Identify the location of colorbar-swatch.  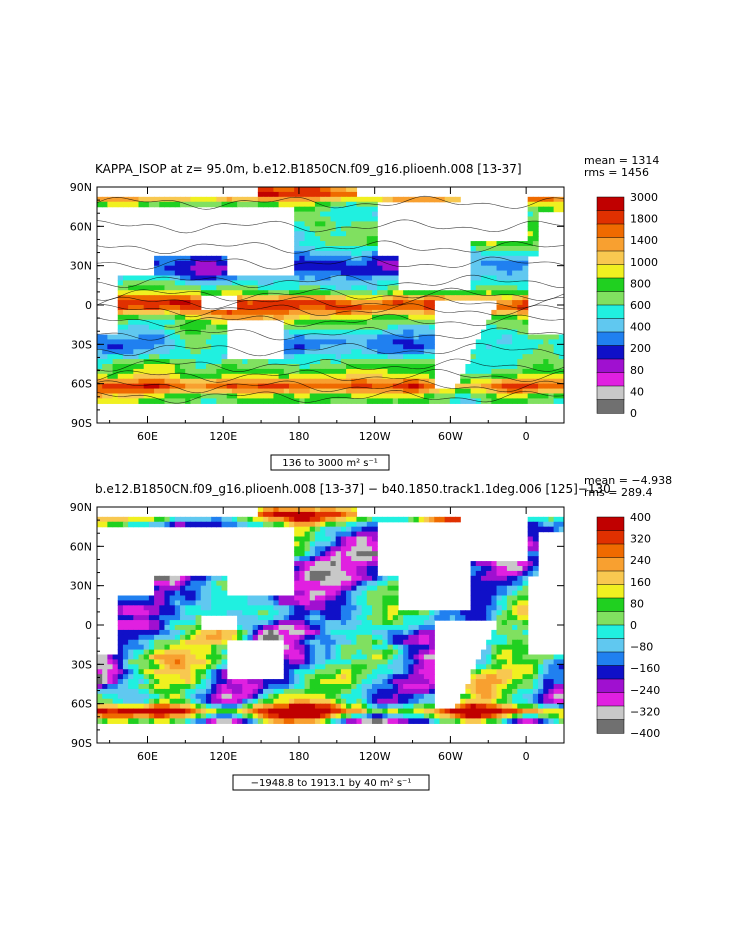
(610, 339).